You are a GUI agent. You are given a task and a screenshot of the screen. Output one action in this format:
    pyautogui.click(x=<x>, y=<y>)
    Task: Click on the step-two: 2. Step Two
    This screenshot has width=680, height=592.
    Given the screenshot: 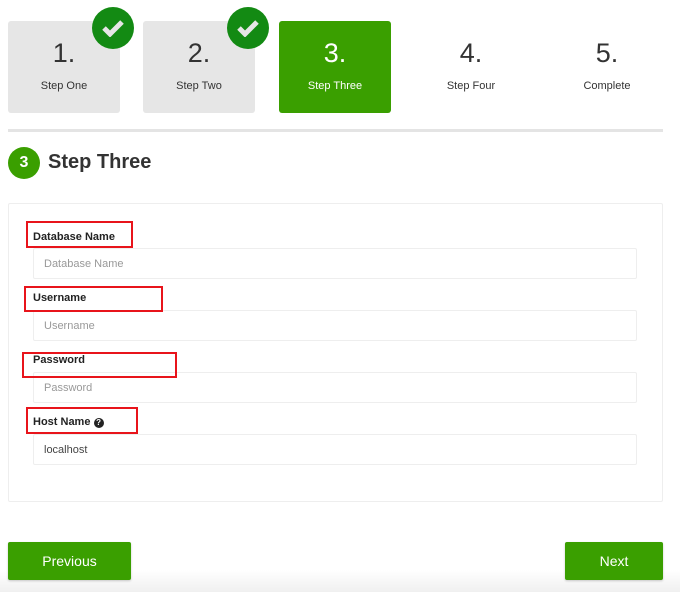 What is the action you would take?
    pyautogui.click(x=206, y=60)
    